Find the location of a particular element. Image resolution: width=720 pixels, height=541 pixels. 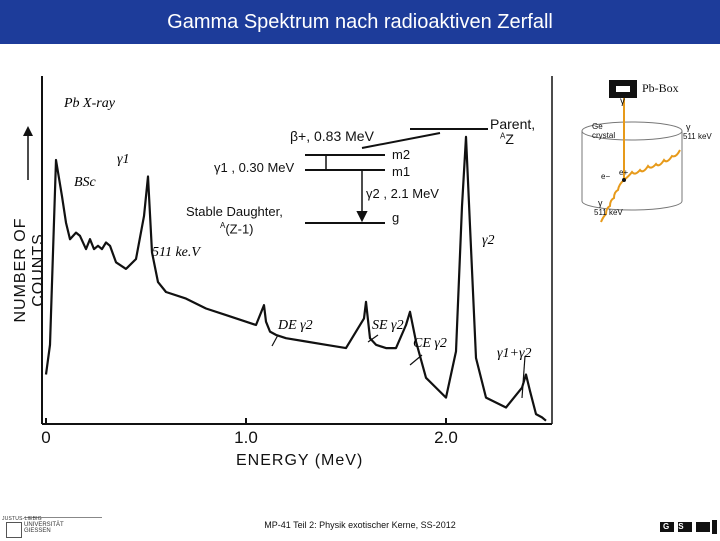

university-logo: JUSTUS-LIEBIG UNIVERSITÄT GIESSEN is located at coordinates (52, 527).